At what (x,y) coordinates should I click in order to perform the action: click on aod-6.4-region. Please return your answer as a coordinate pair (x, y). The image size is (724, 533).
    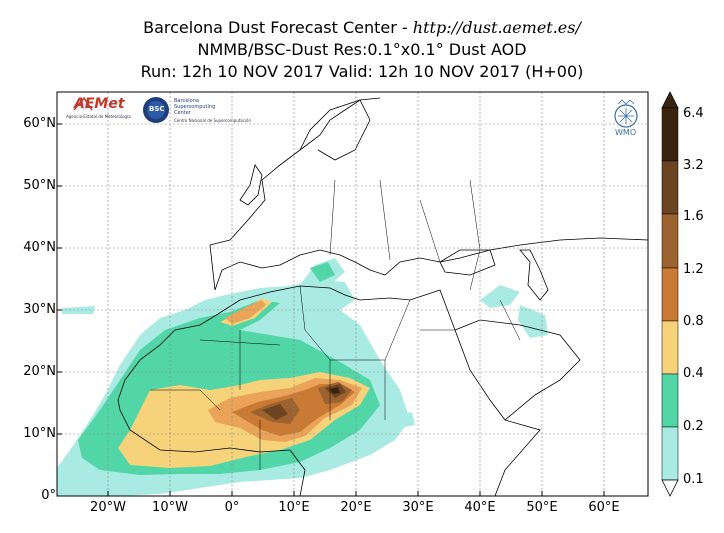
    Looking at the image, I should click on (335, 390).